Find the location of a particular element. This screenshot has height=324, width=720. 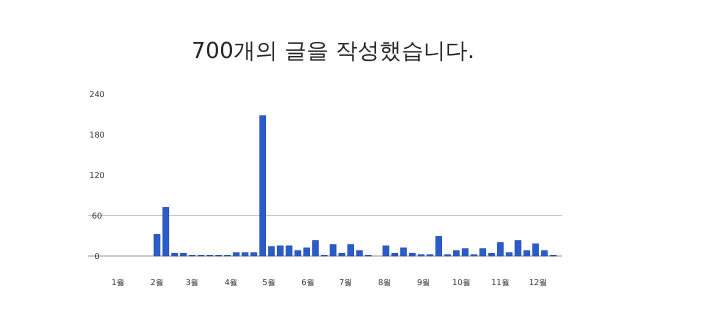

x-tick-label: 12월 is located at coordinates (538, 282).